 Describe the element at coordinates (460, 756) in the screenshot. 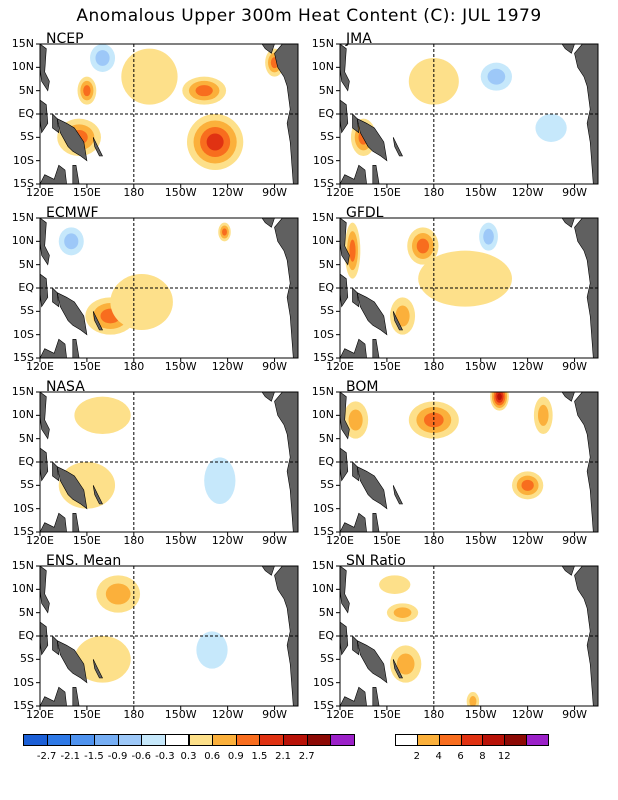

I see `colorbar-tick-label: 6` at that location.